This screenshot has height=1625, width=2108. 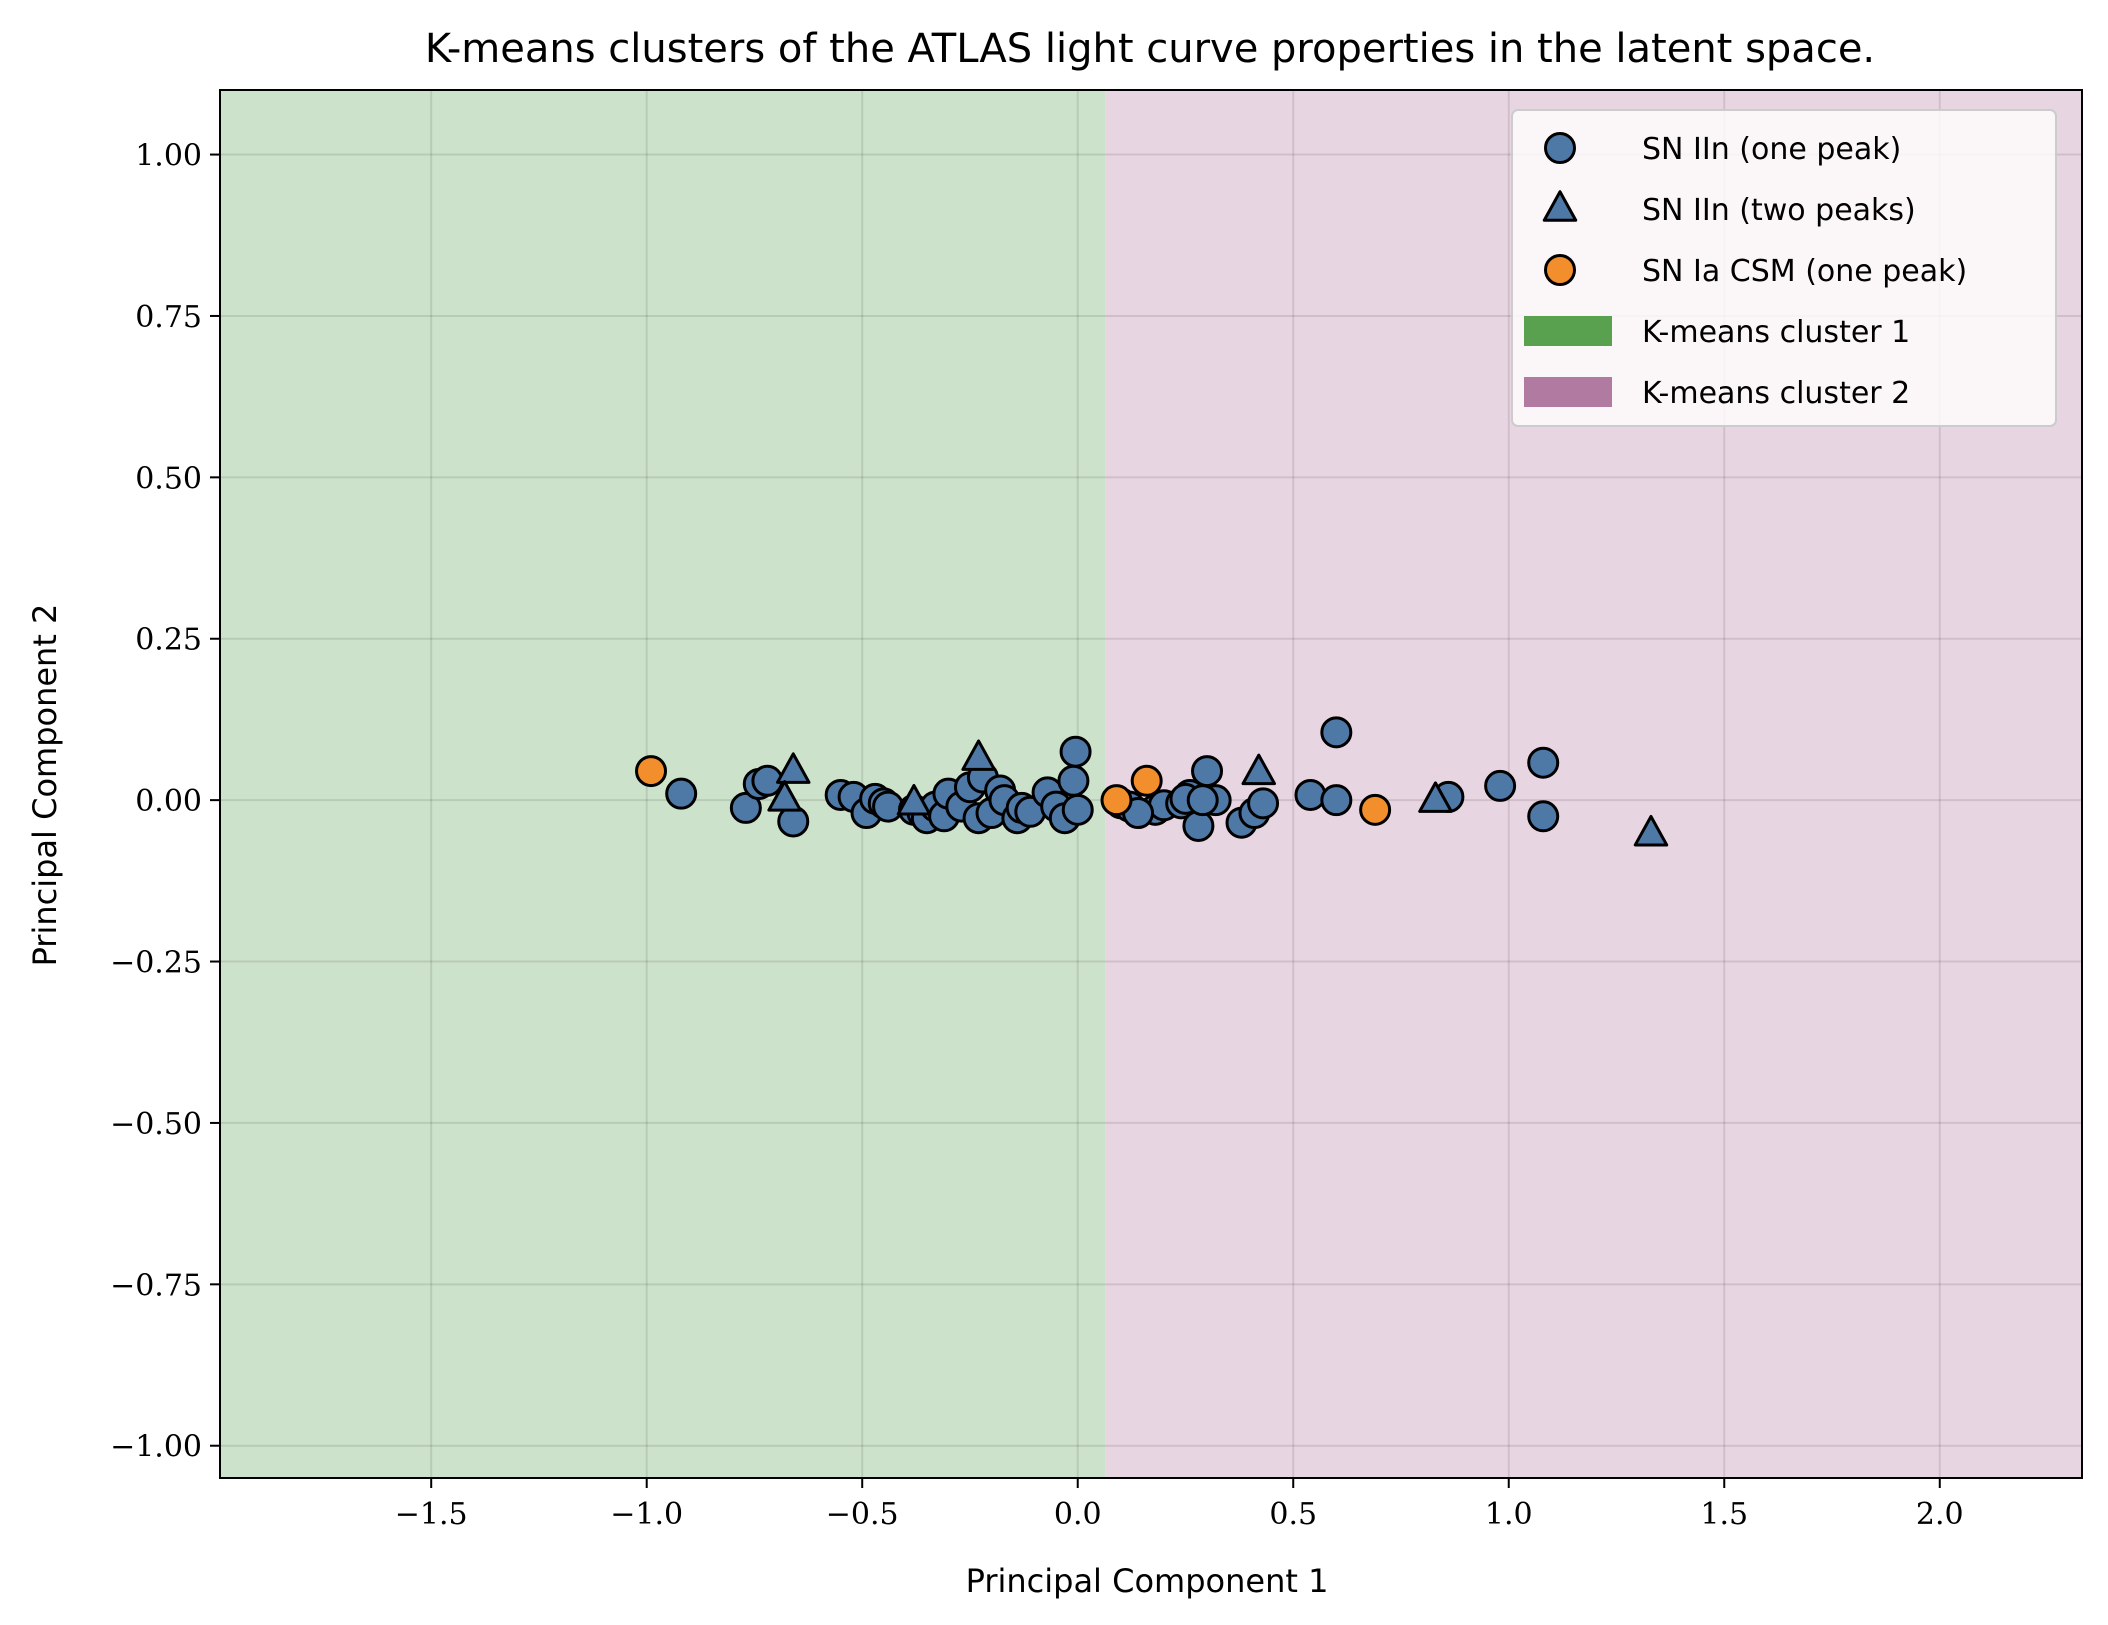 I want to click on legend-label-0: SN IIn (one peak), so click(x=1771, y=149).